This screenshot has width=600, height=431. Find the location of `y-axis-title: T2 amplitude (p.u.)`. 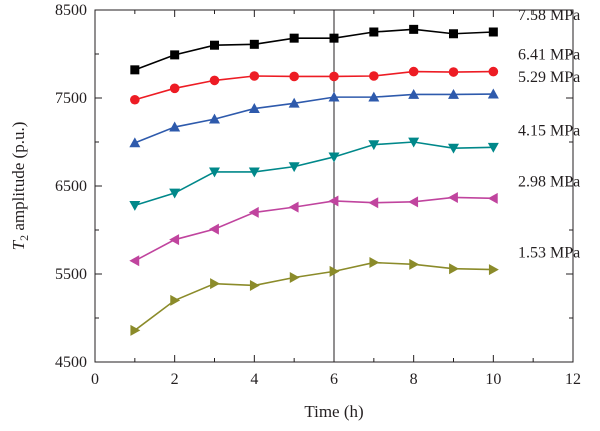

y-axis-title: T2 amplitude (p.u.) is located at coordinates (20, 186).